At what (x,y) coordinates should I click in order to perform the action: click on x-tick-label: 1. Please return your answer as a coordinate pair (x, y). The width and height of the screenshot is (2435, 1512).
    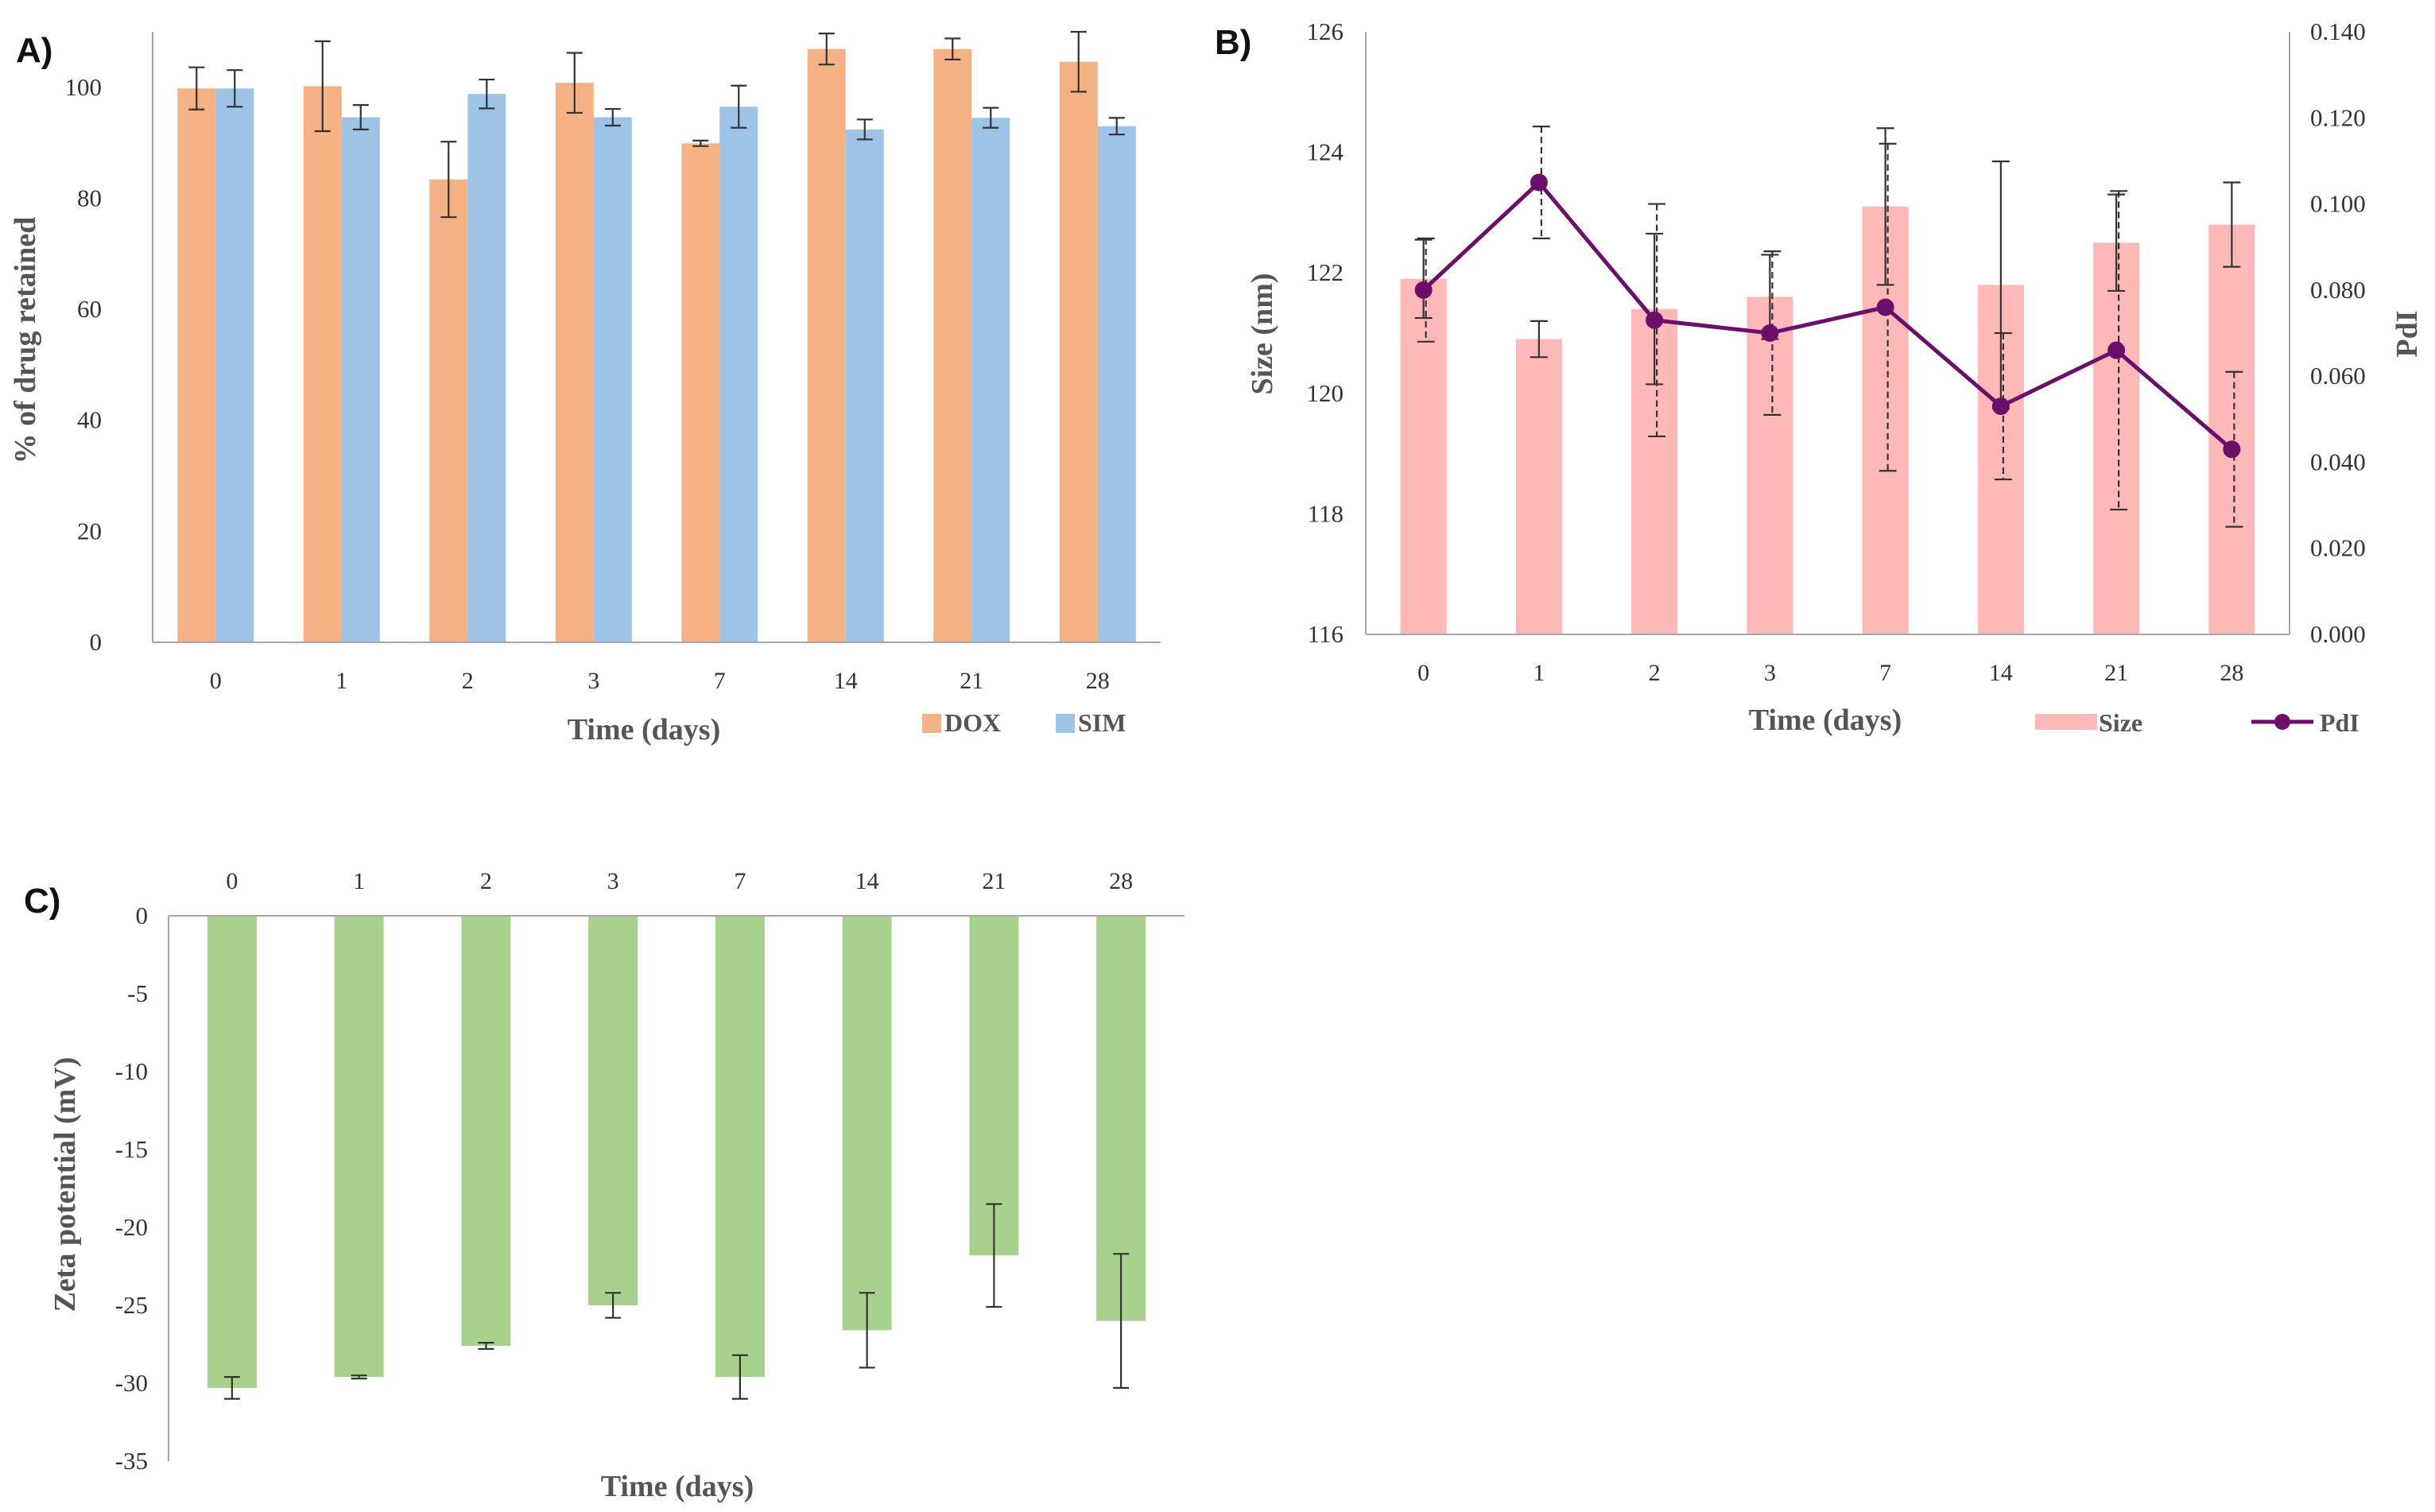
    Looking at the image, I should click on (341, 681).